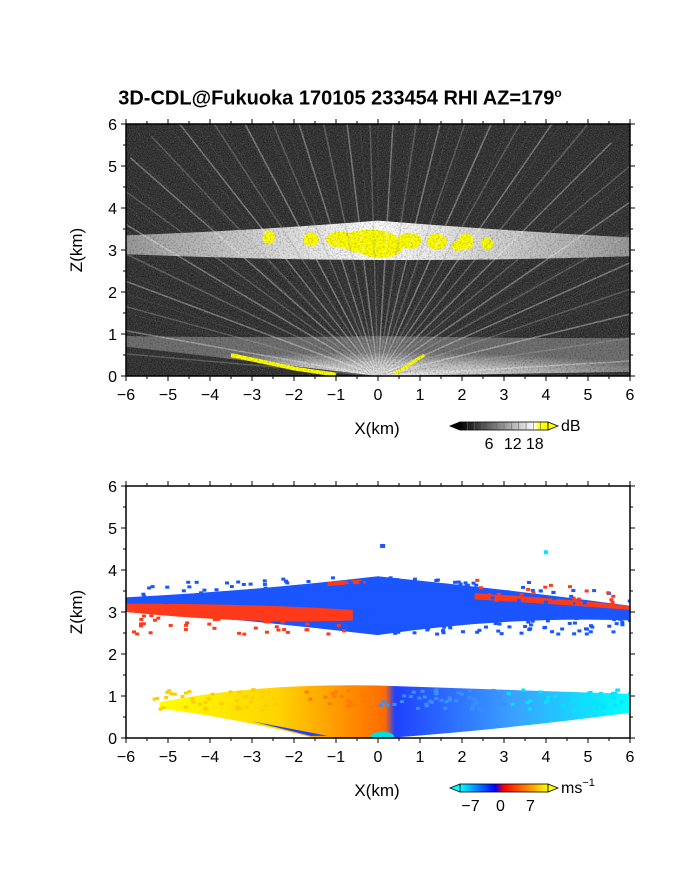  I want to click on outlier-pixel, so click(383, 545).